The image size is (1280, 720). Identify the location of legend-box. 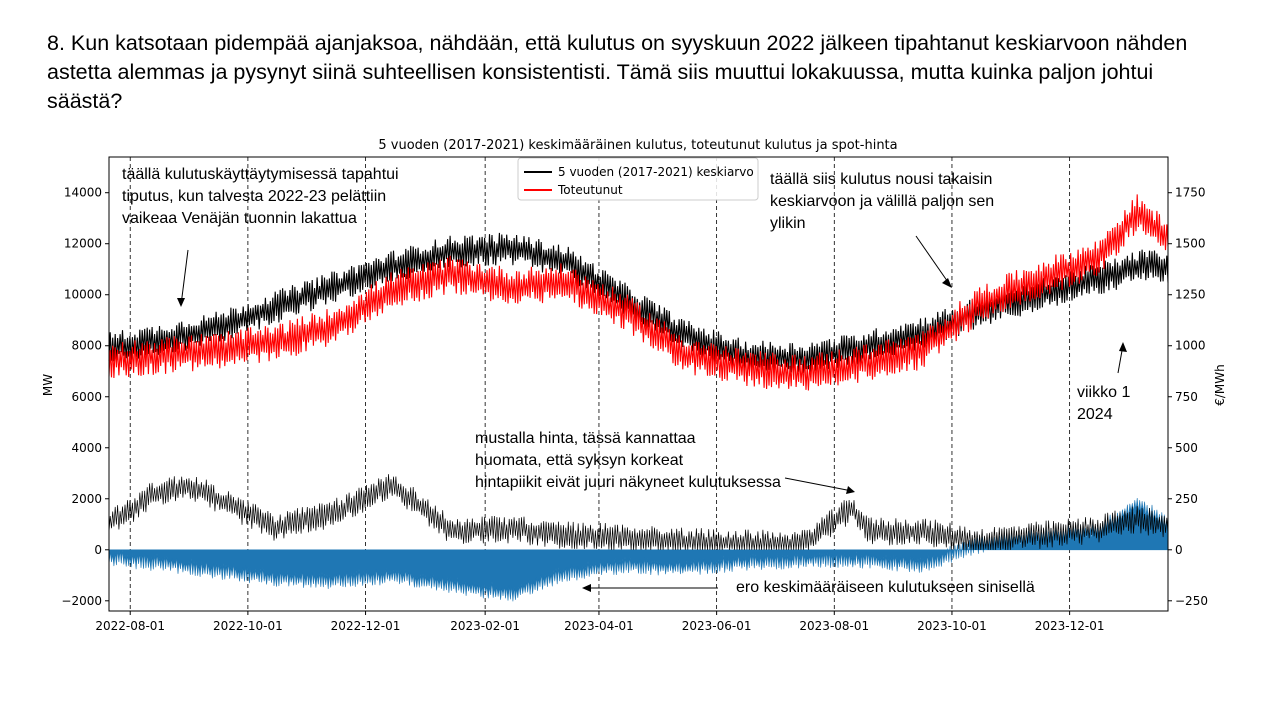
(638, 179).